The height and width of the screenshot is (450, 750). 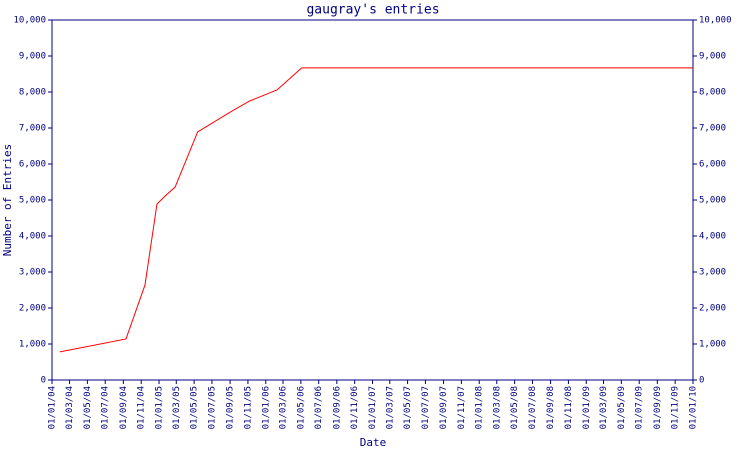 I want to click on y-tick-label: 7,000, so click(x=32, y=129).